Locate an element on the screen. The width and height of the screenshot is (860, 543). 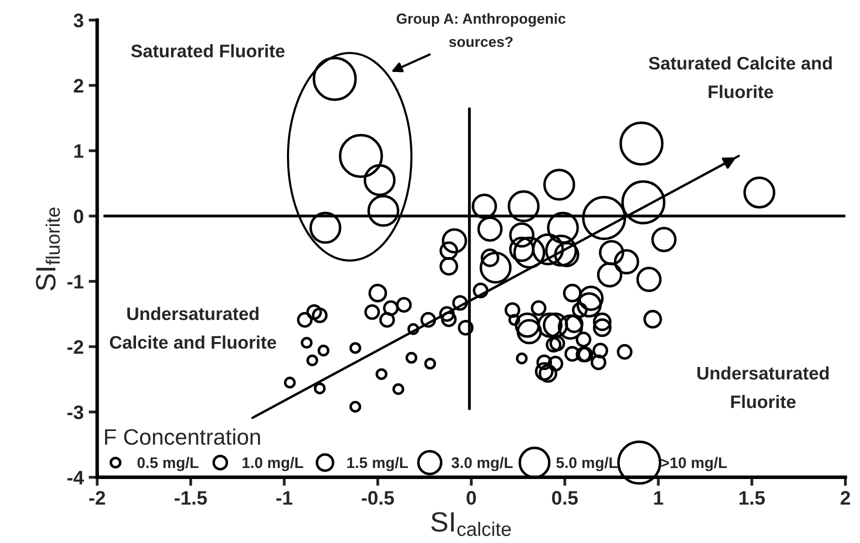
annotation: Saturated Fluorite is located at coordinates (208, 51).